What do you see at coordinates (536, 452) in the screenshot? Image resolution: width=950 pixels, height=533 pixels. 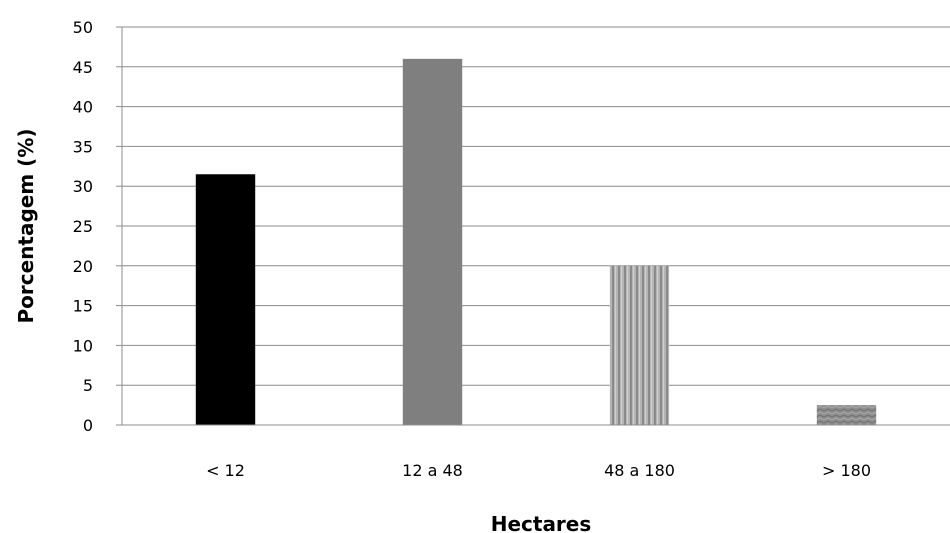 I see `x-axis: < 12 12 a 48 48 a 180 > 180` at bounding box center [536, 452].